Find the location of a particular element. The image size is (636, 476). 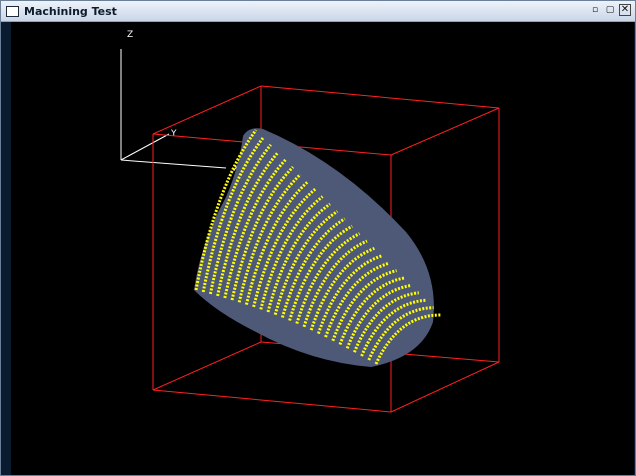

minimize-icon: ▫ is located at coordinates (595, 10).